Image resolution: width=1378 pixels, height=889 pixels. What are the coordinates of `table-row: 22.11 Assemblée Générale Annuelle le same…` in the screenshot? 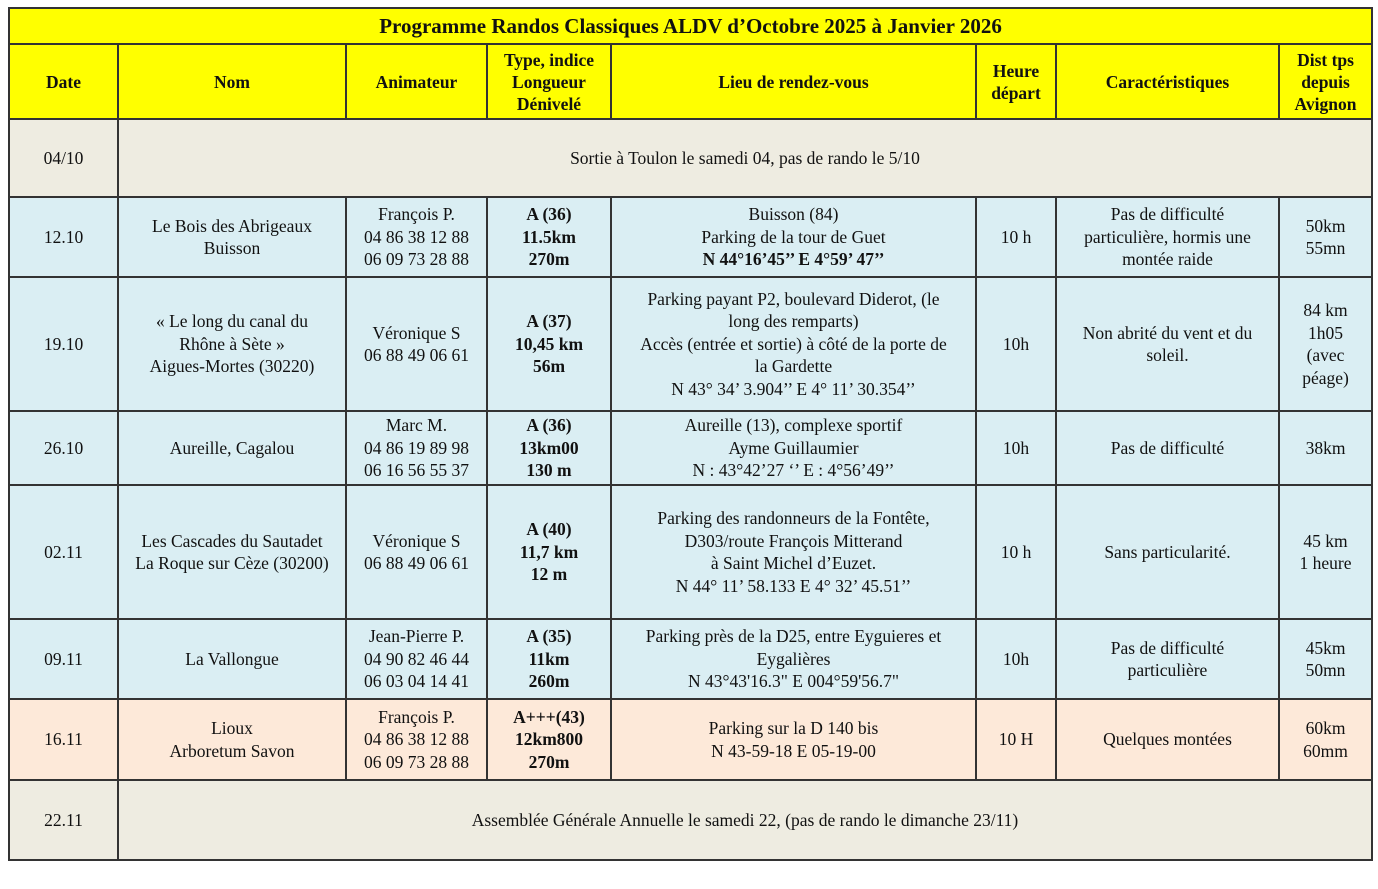 It's located at (691, 820).